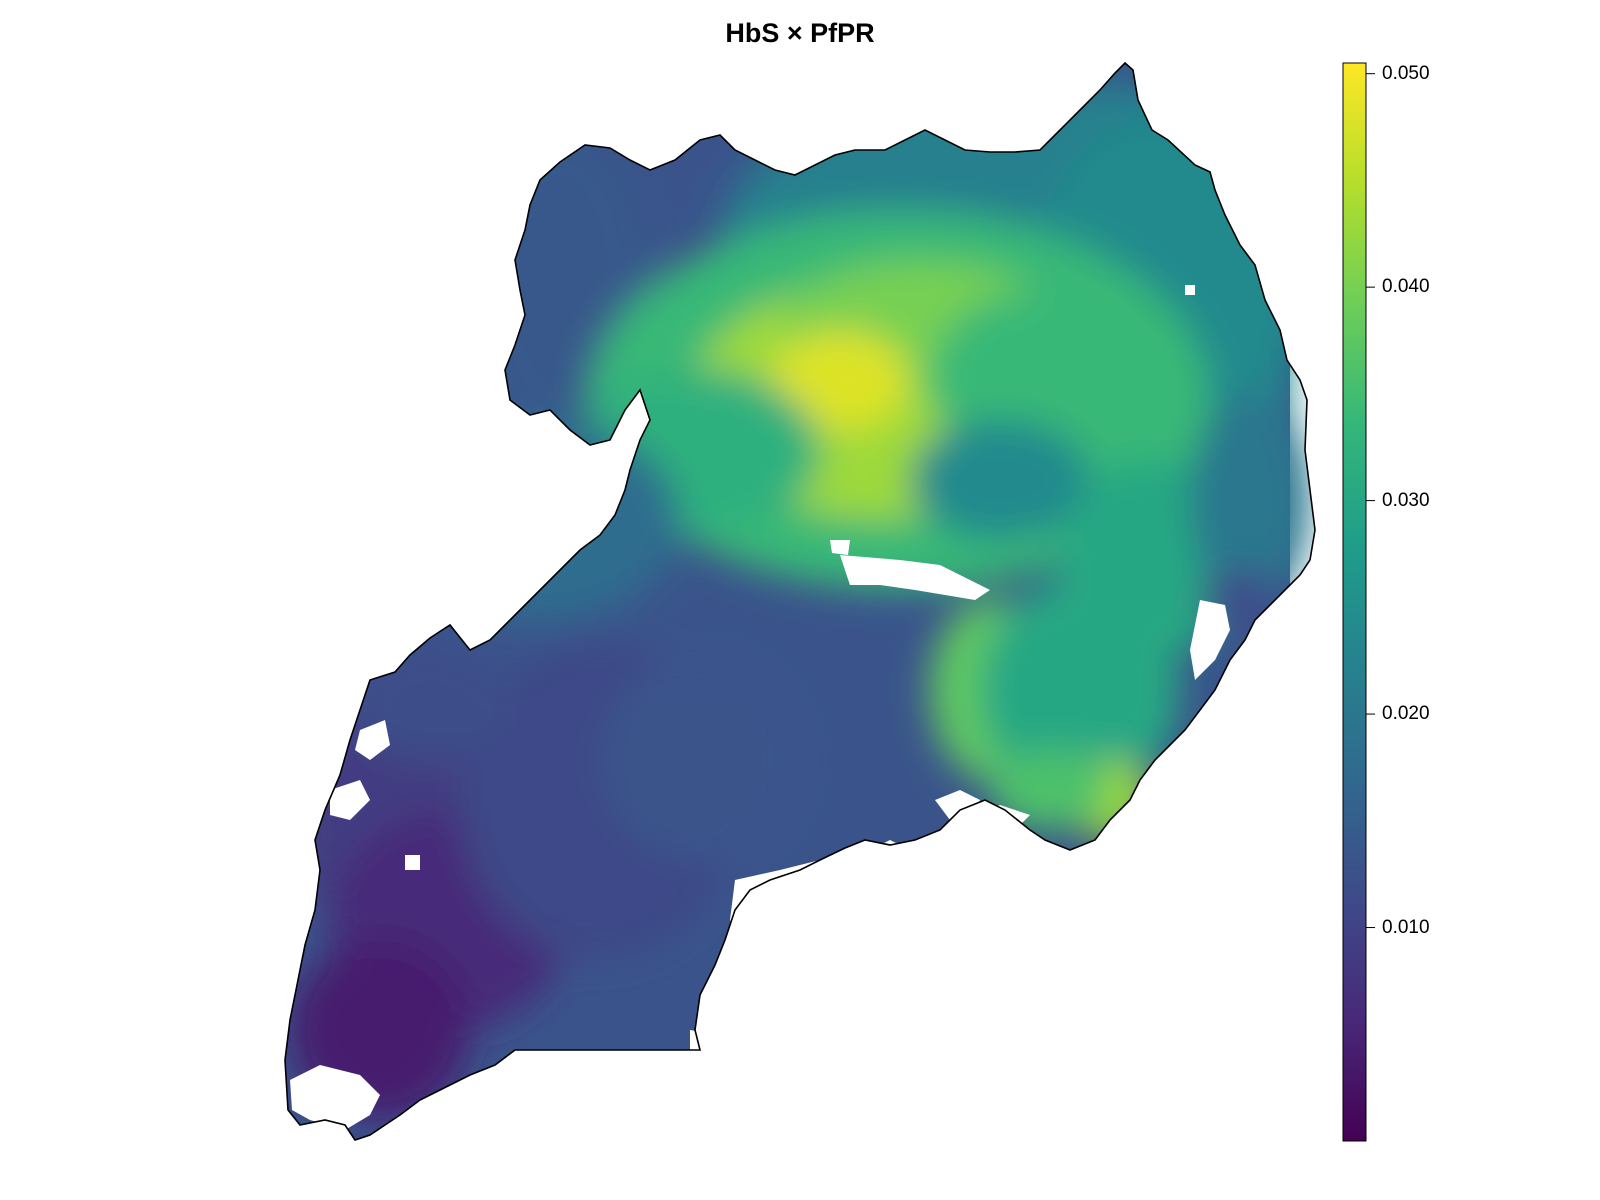 Image resolution: width=1600 pixels, height=1200 pixels. I want to click on colorbar-tick-label: 0.010, so click(1406, 927).